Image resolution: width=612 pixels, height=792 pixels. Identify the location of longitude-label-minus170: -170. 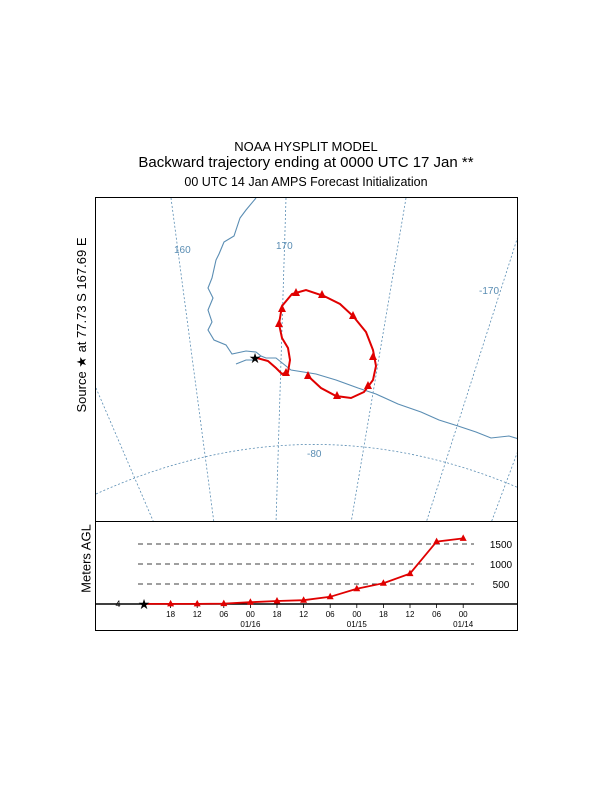
(489, 291).